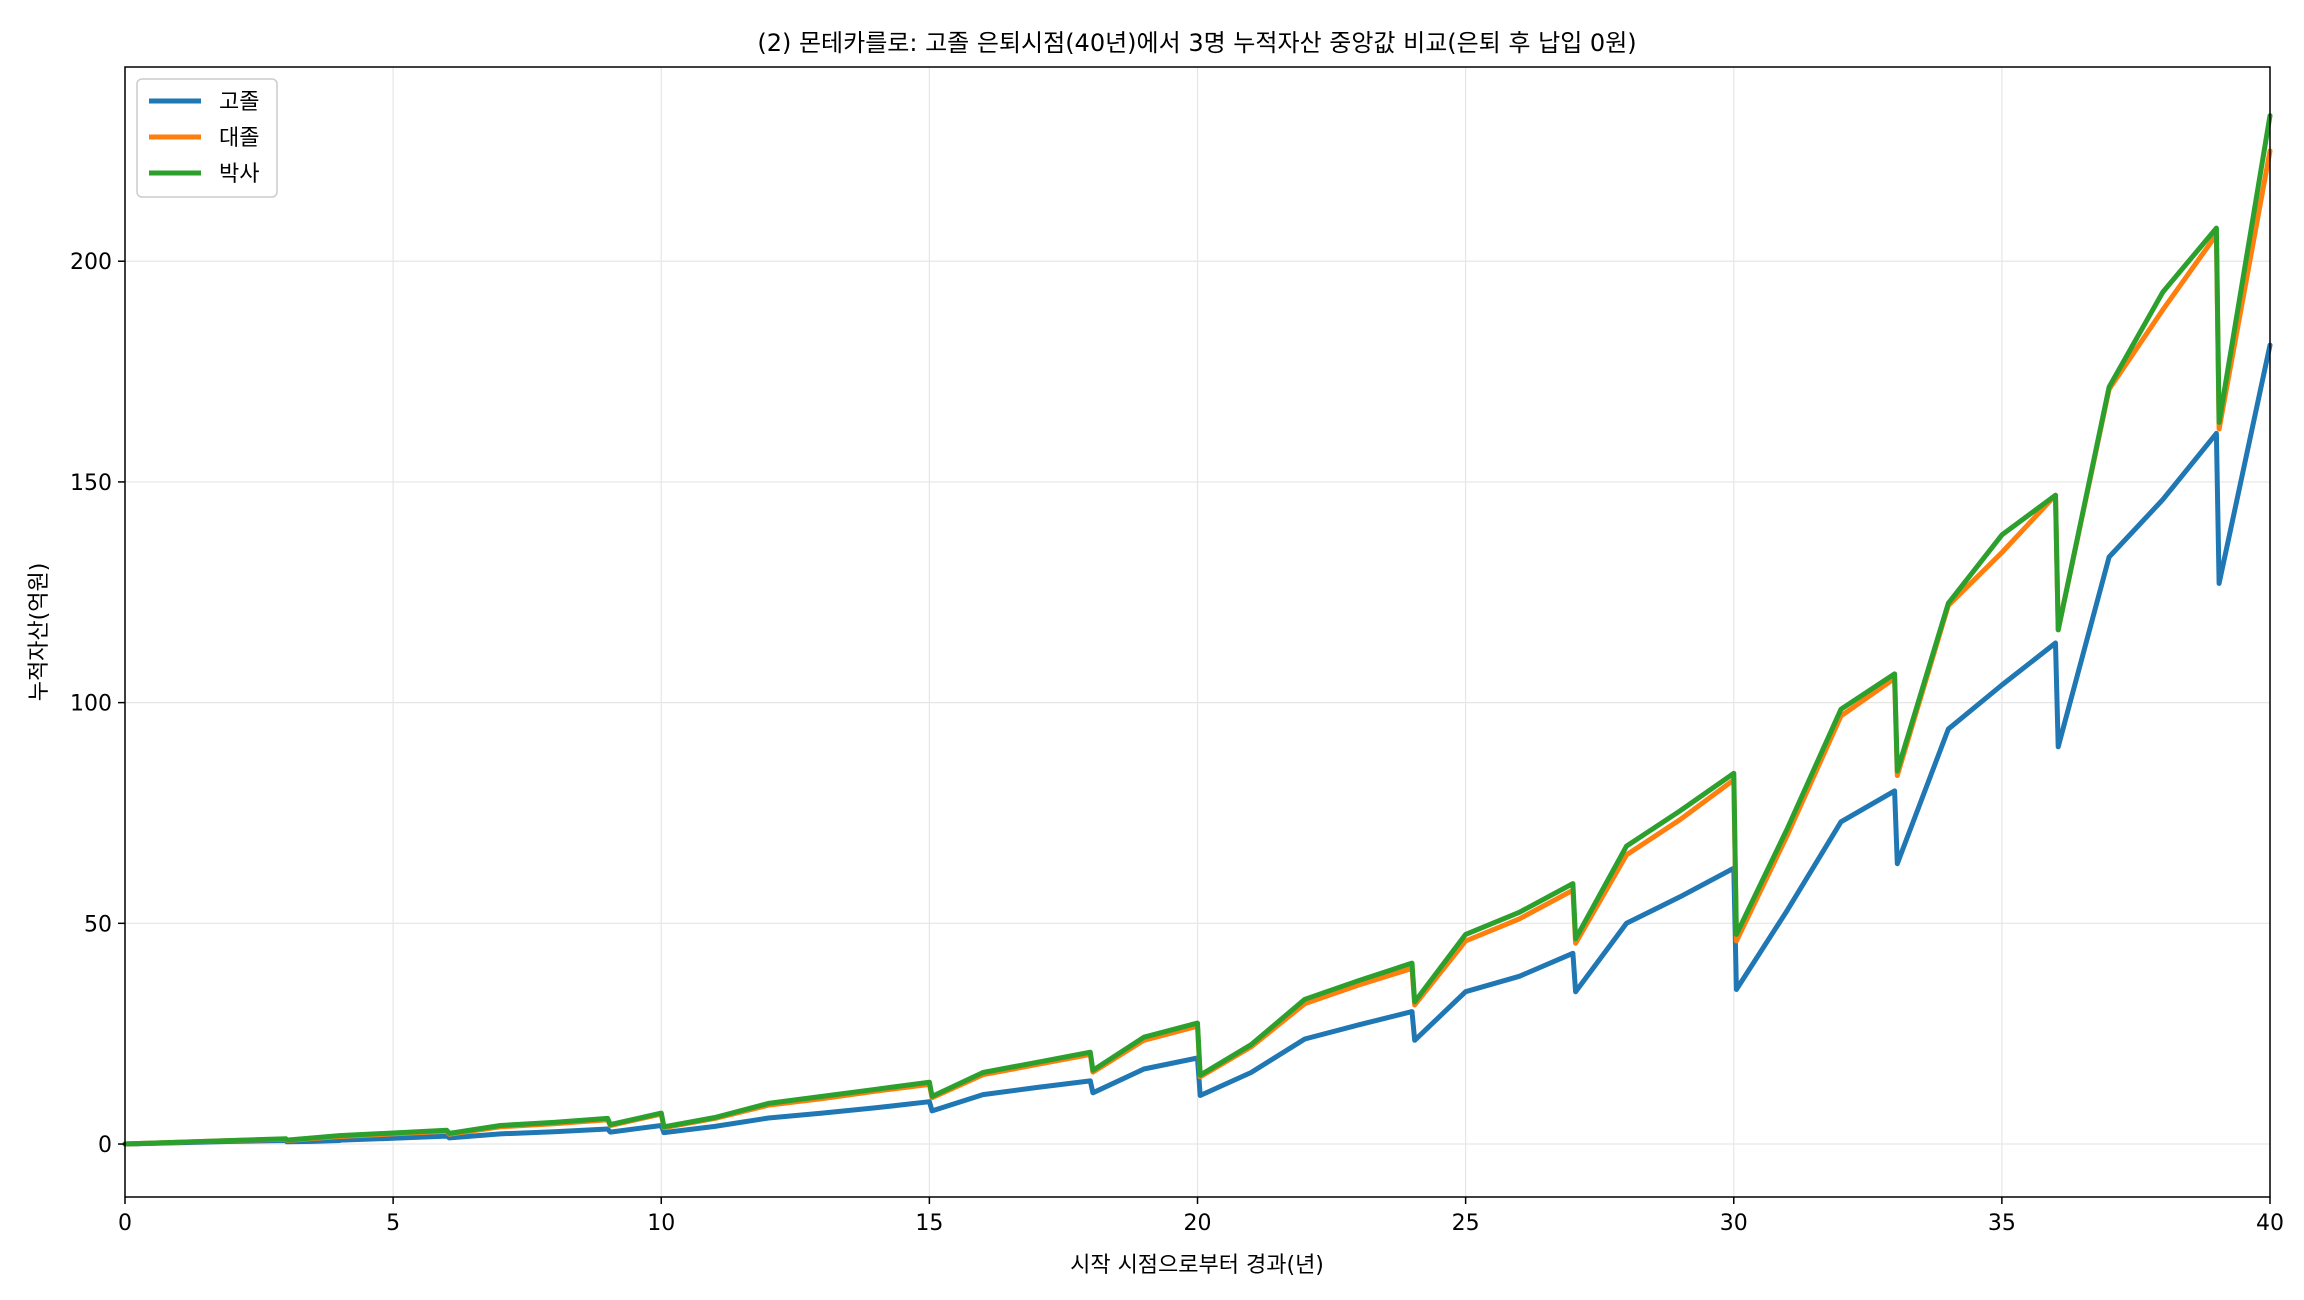 This screenshot has height=1300, width=2304. What do you see at coordinates (929, 1223) in the screenshot?
I see `x-tick-label: 15` at bounding box center [929, 1223].